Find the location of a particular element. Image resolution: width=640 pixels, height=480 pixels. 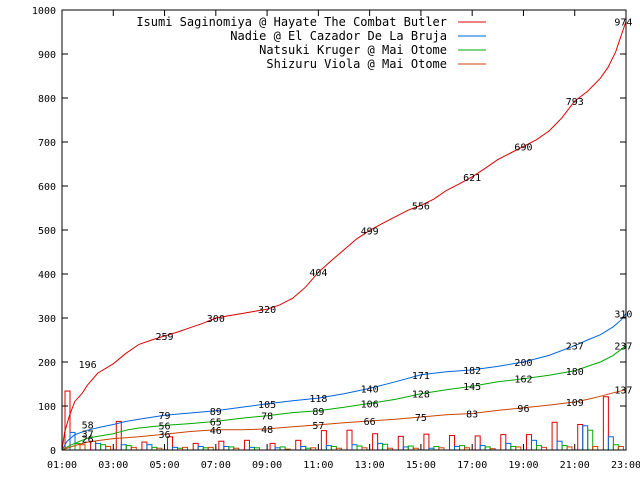

x-tick-label: 21:00 is located at coordinates (575, 465).